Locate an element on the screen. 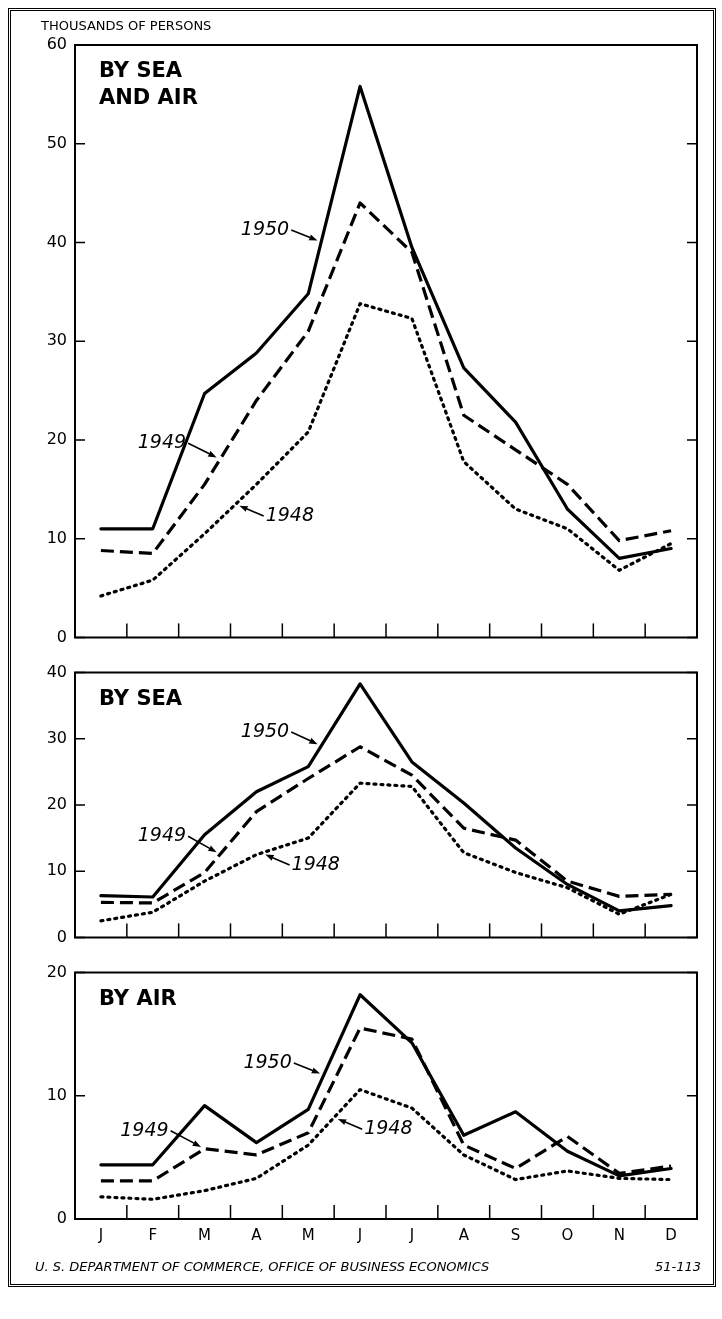 The image size is (722, 1319). text: 51-113 is located at coordinates (677, 1266).